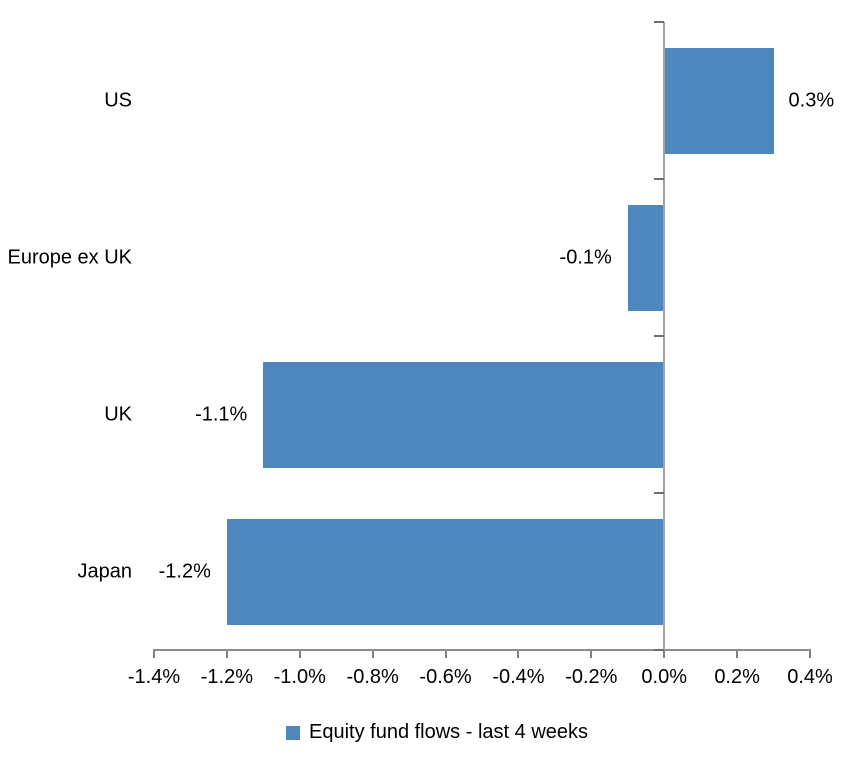 The width and height of the screenshot is (852, 757). Describe the element at coordinates (810, 677) in the screenshot. I see `x-tick-label: 0.4%` at that location.